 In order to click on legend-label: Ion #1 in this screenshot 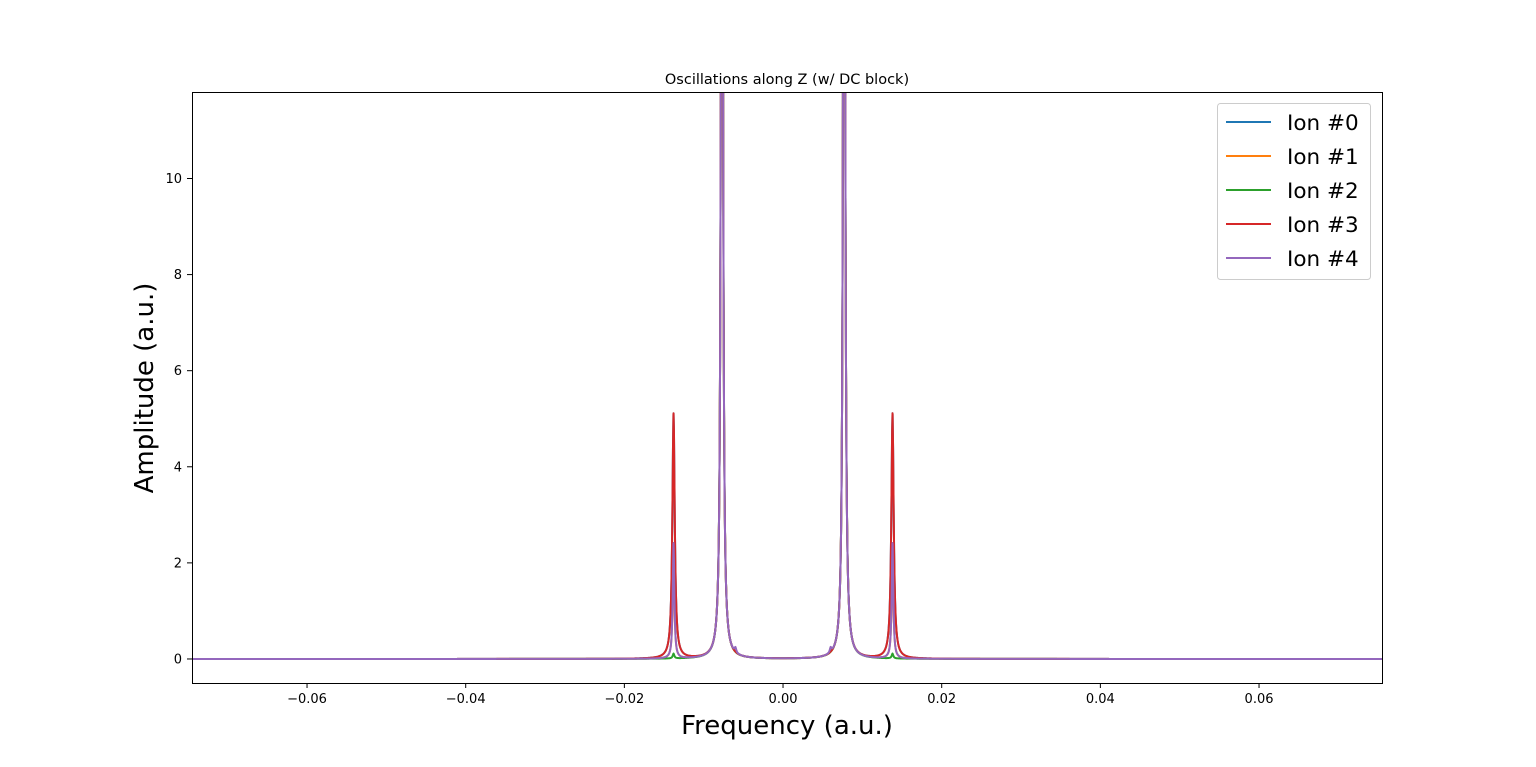, I will do `click(1323, 157)`.